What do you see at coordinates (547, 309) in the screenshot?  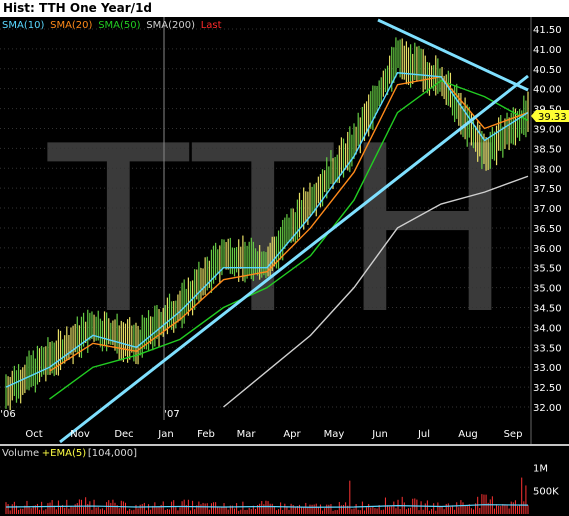 I see `y-tick-label: 34.50` at bounding box center [547, 309].